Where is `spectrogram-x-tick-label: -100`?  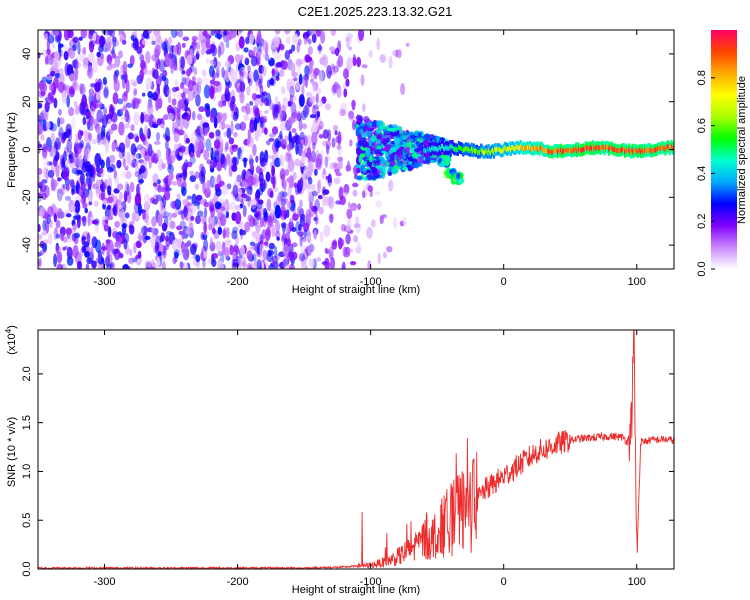 spectrogram-x-tick-label: -100 is located at coordinates (371, 282).